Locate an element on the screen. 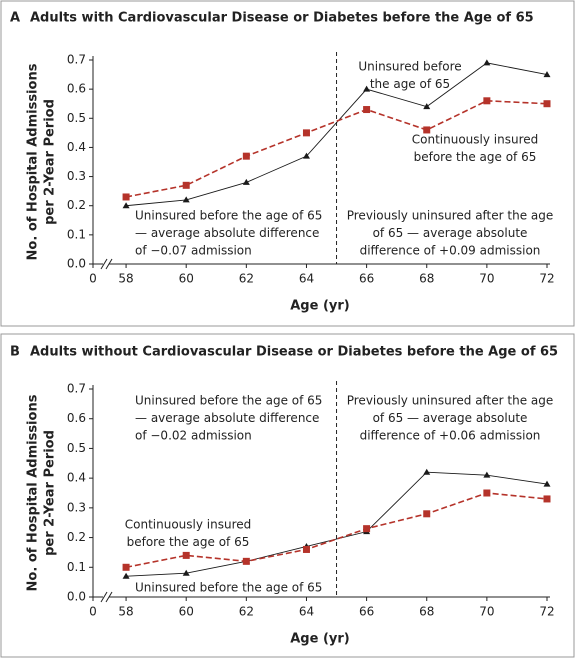 This screenshot has width=575, height=662. panel-letter: A is located at coordinates (15, 18).